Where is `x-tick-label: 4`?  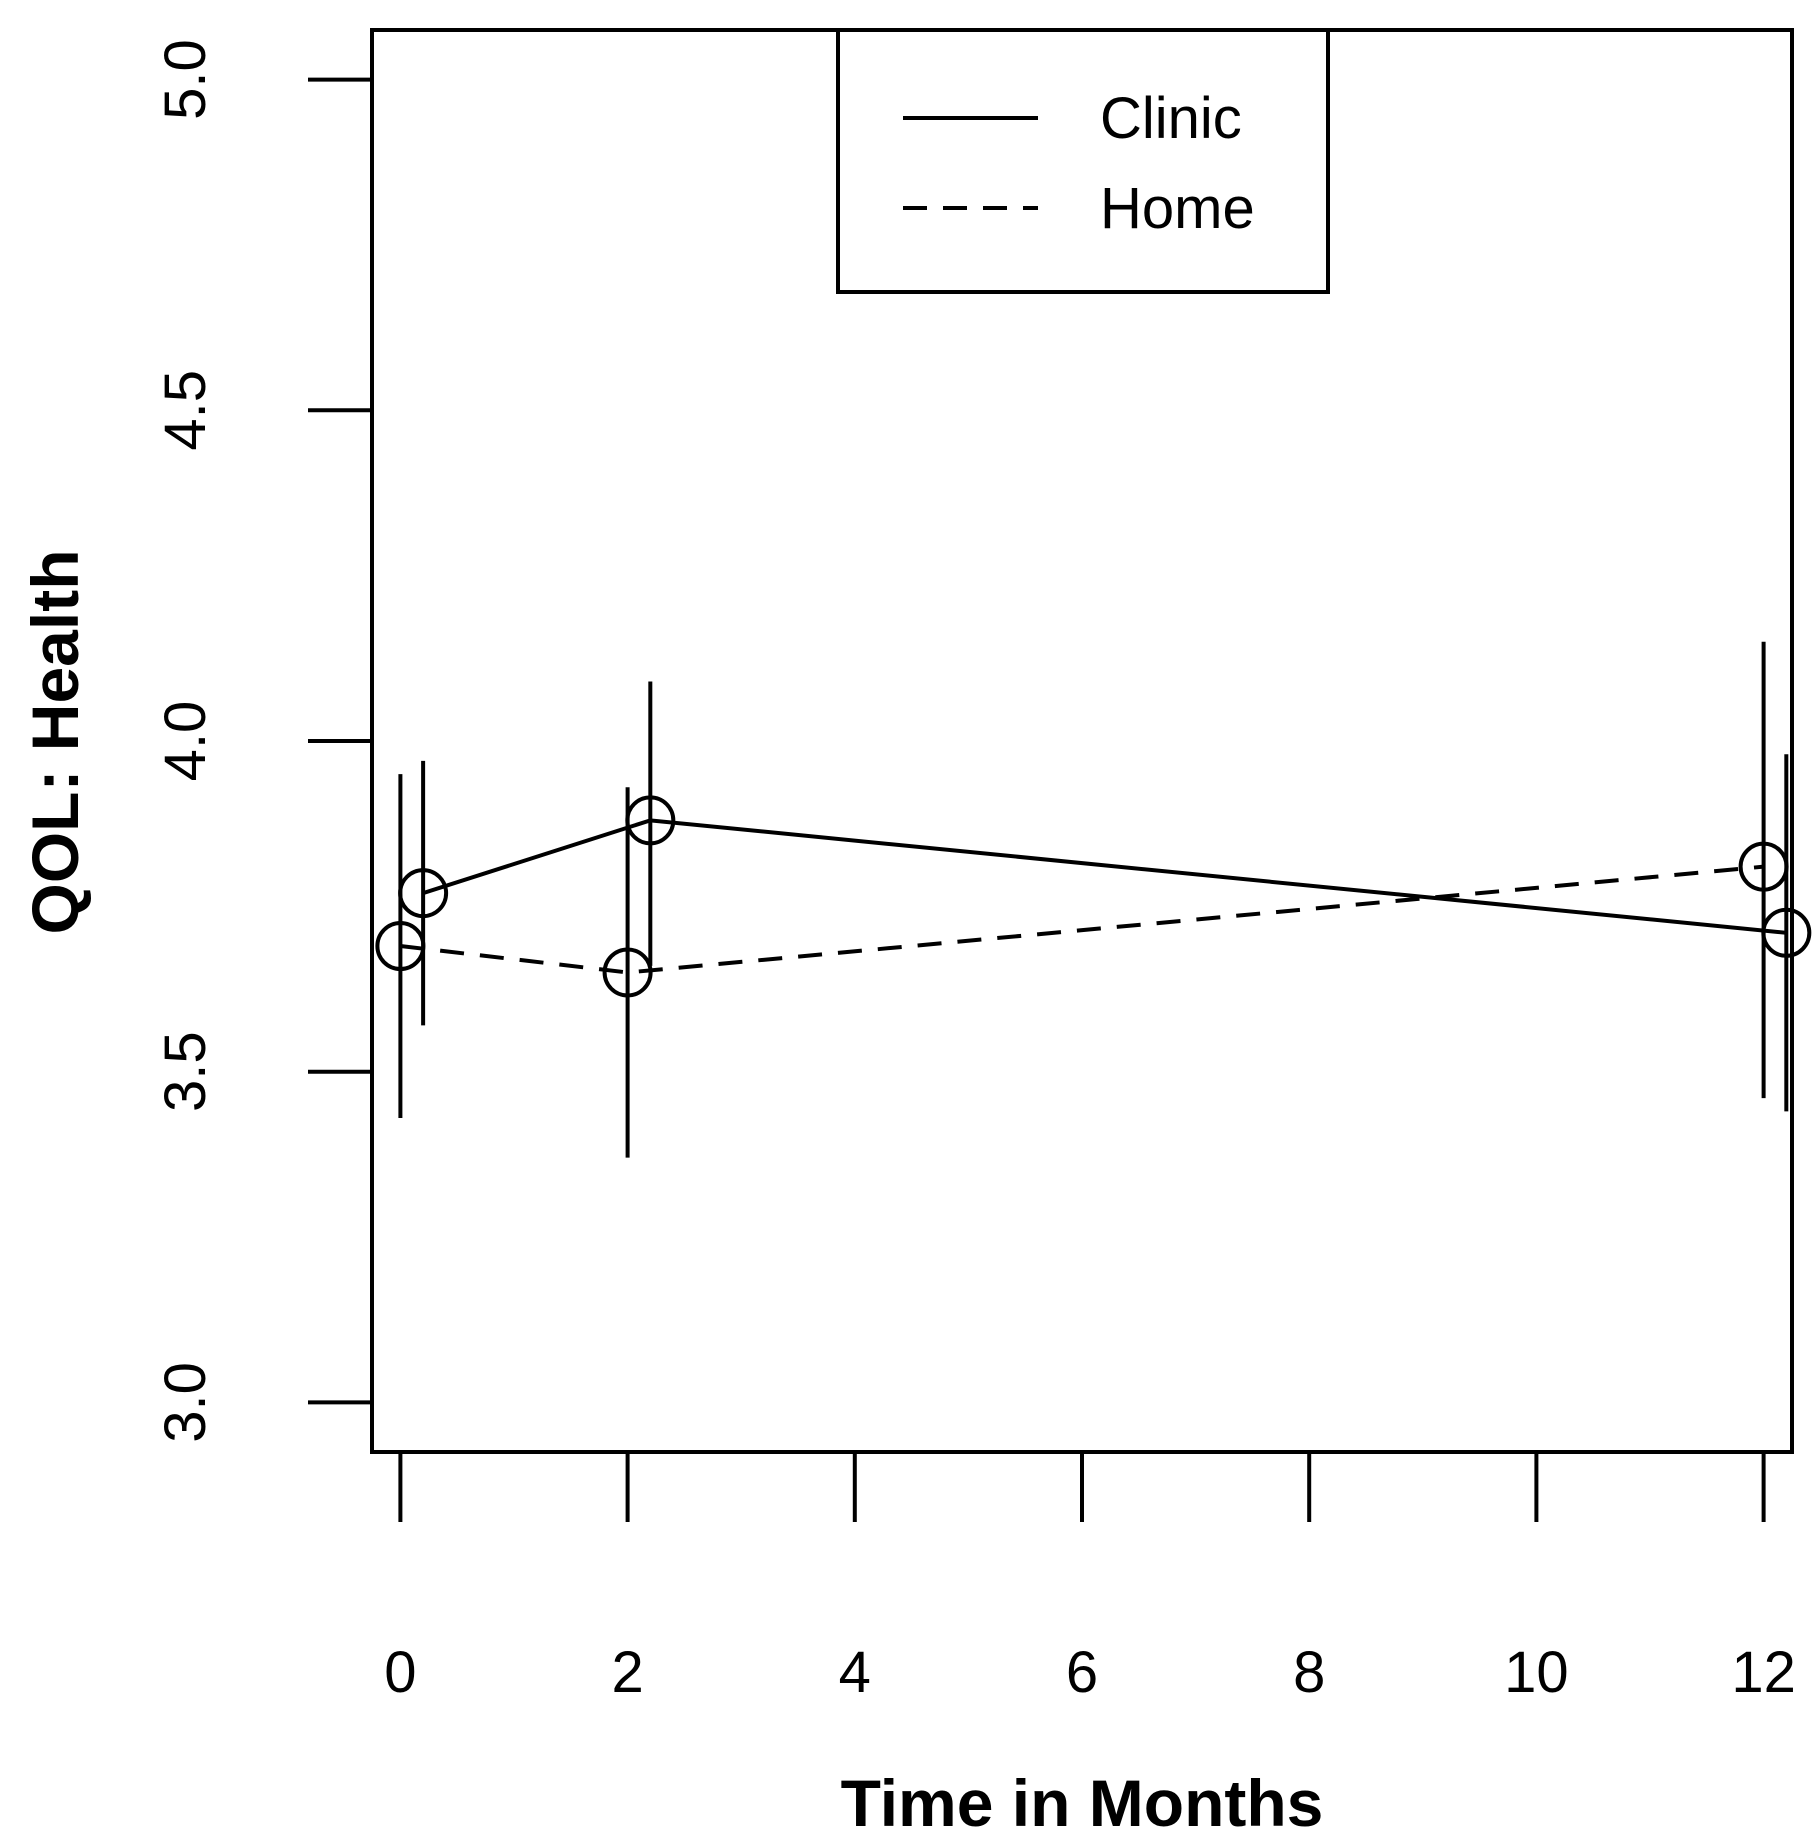 x-tick-label: 4 is located at coordinates (855, 1672).